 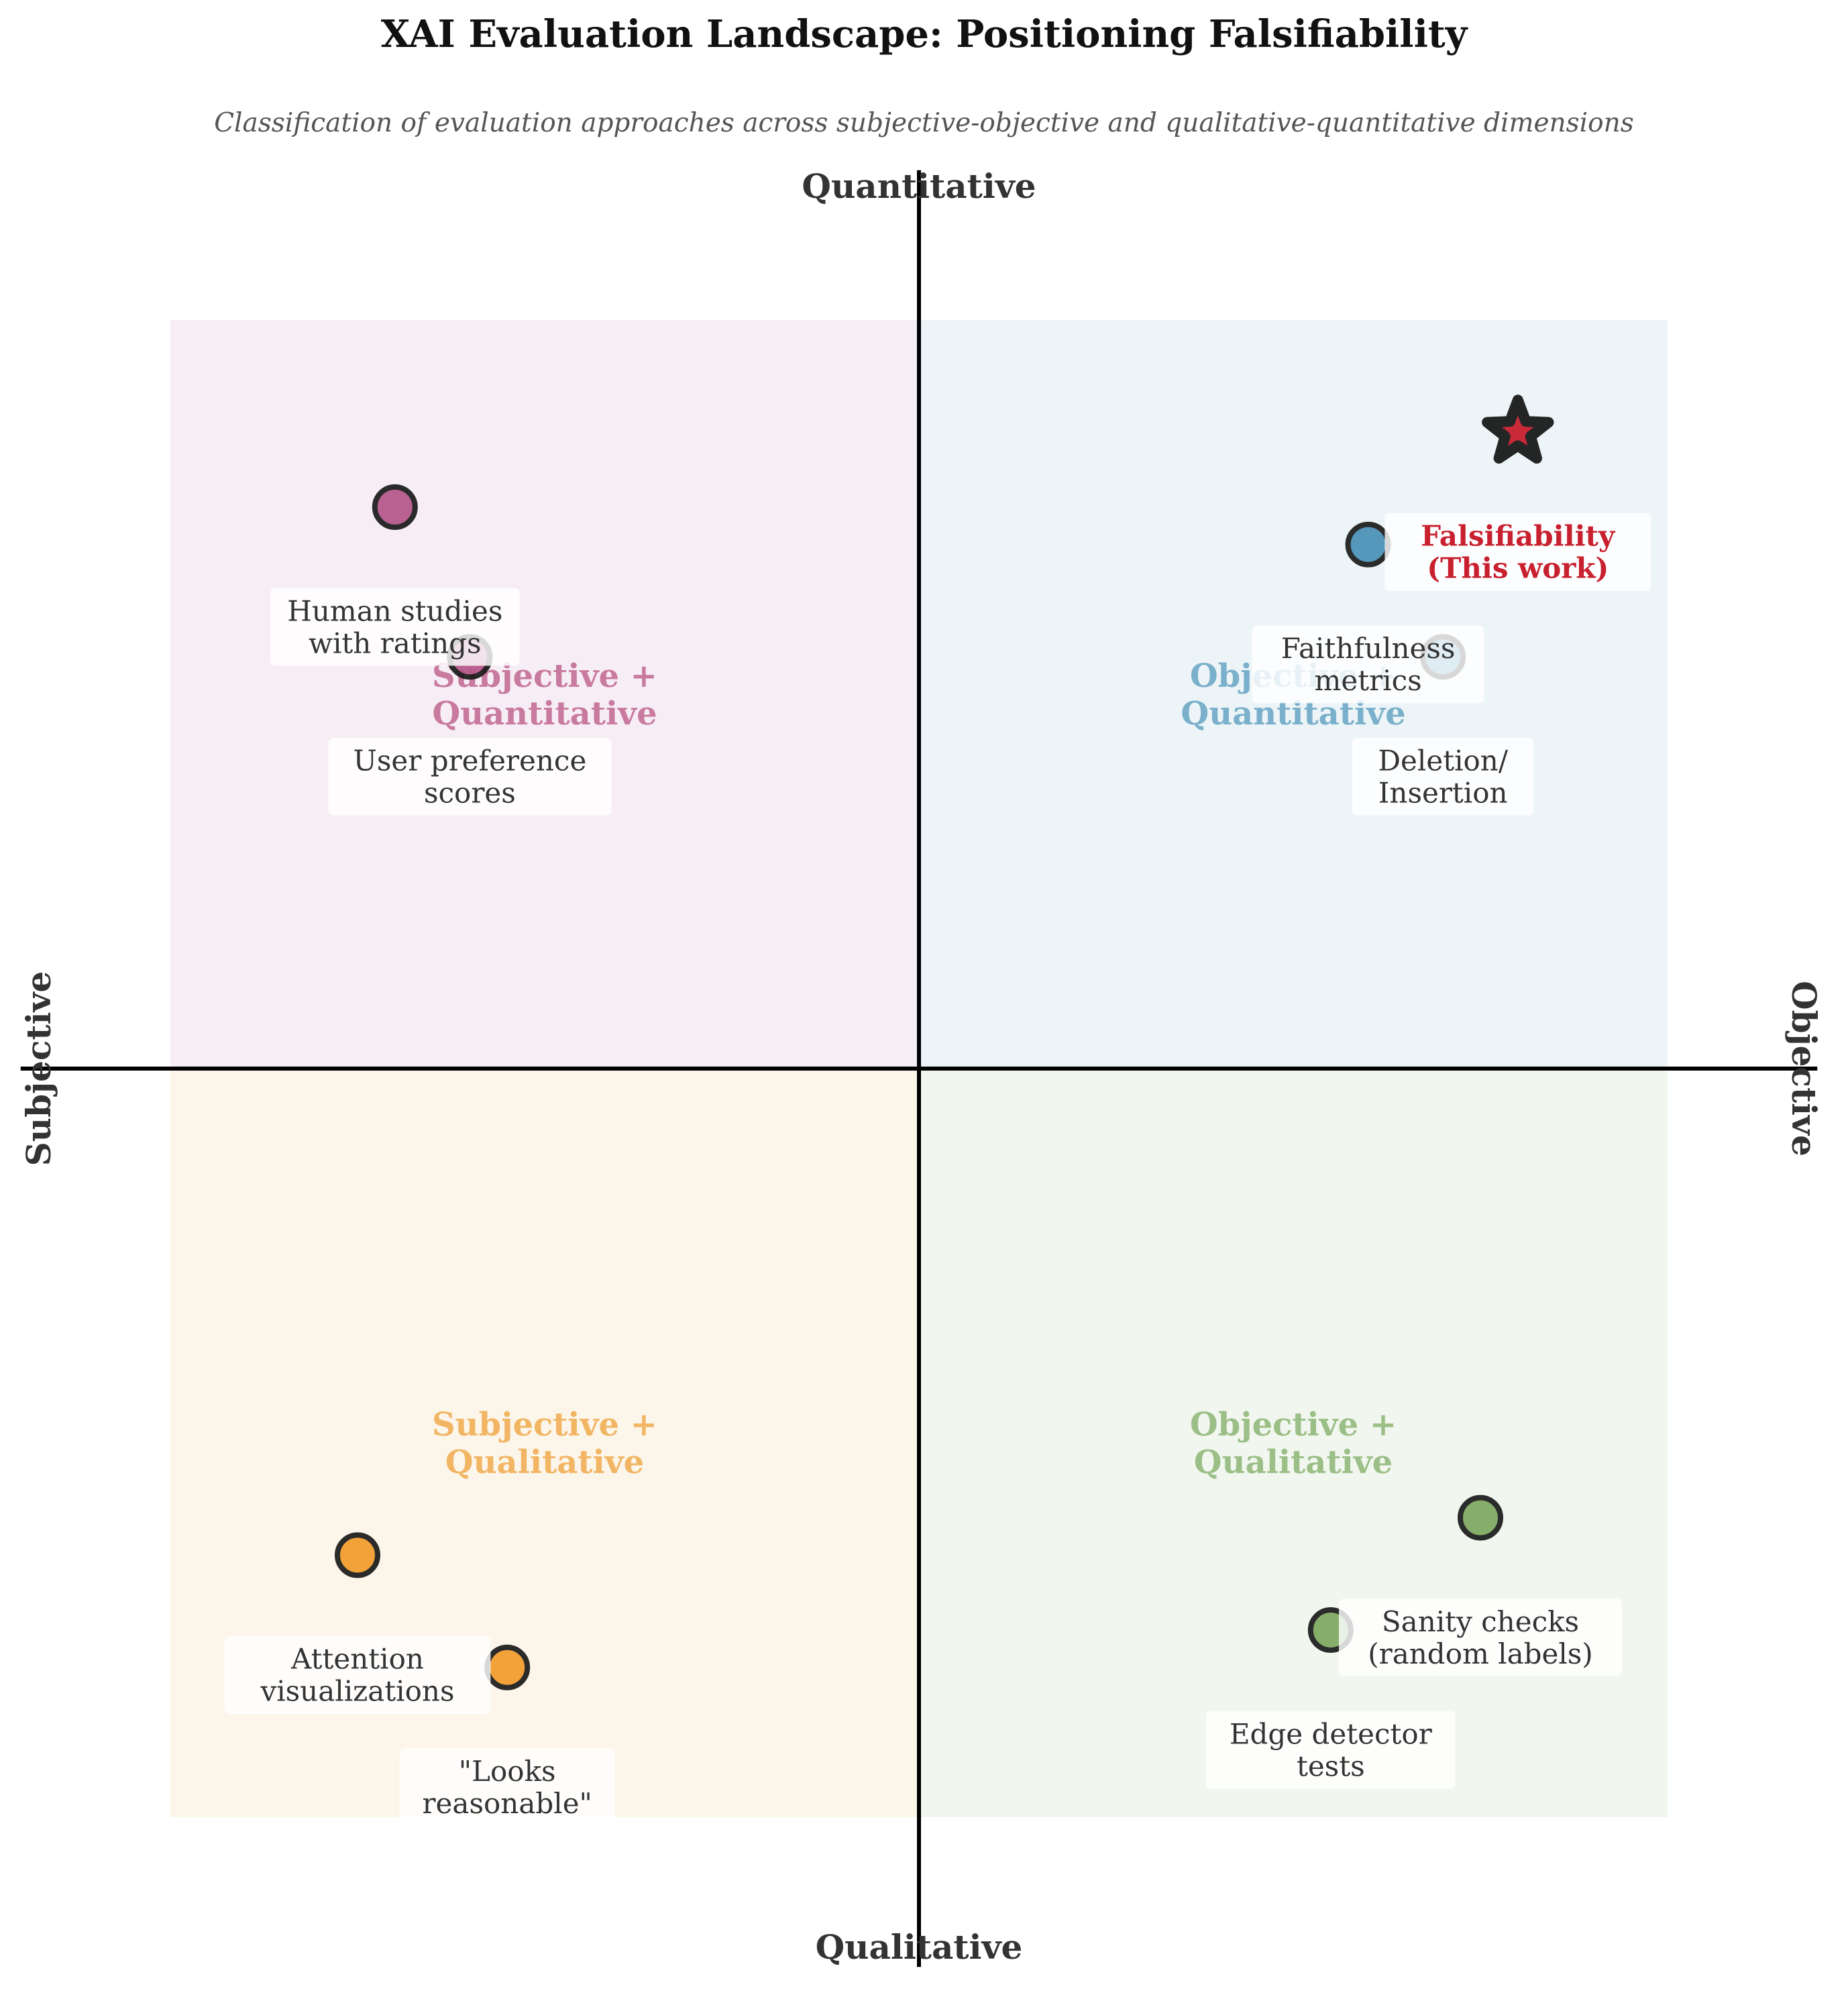 I want to click on point-label: Sanity checks (random labels), so click(x=1481, y=1638).